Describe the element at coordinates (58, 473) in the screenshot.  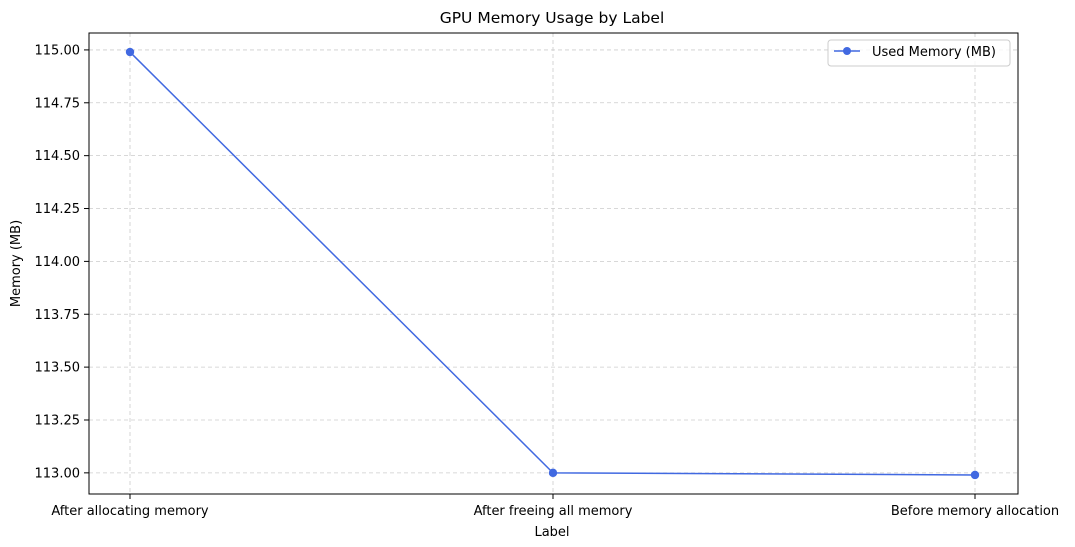
I see `y-tick-label: 113.00` at that location.